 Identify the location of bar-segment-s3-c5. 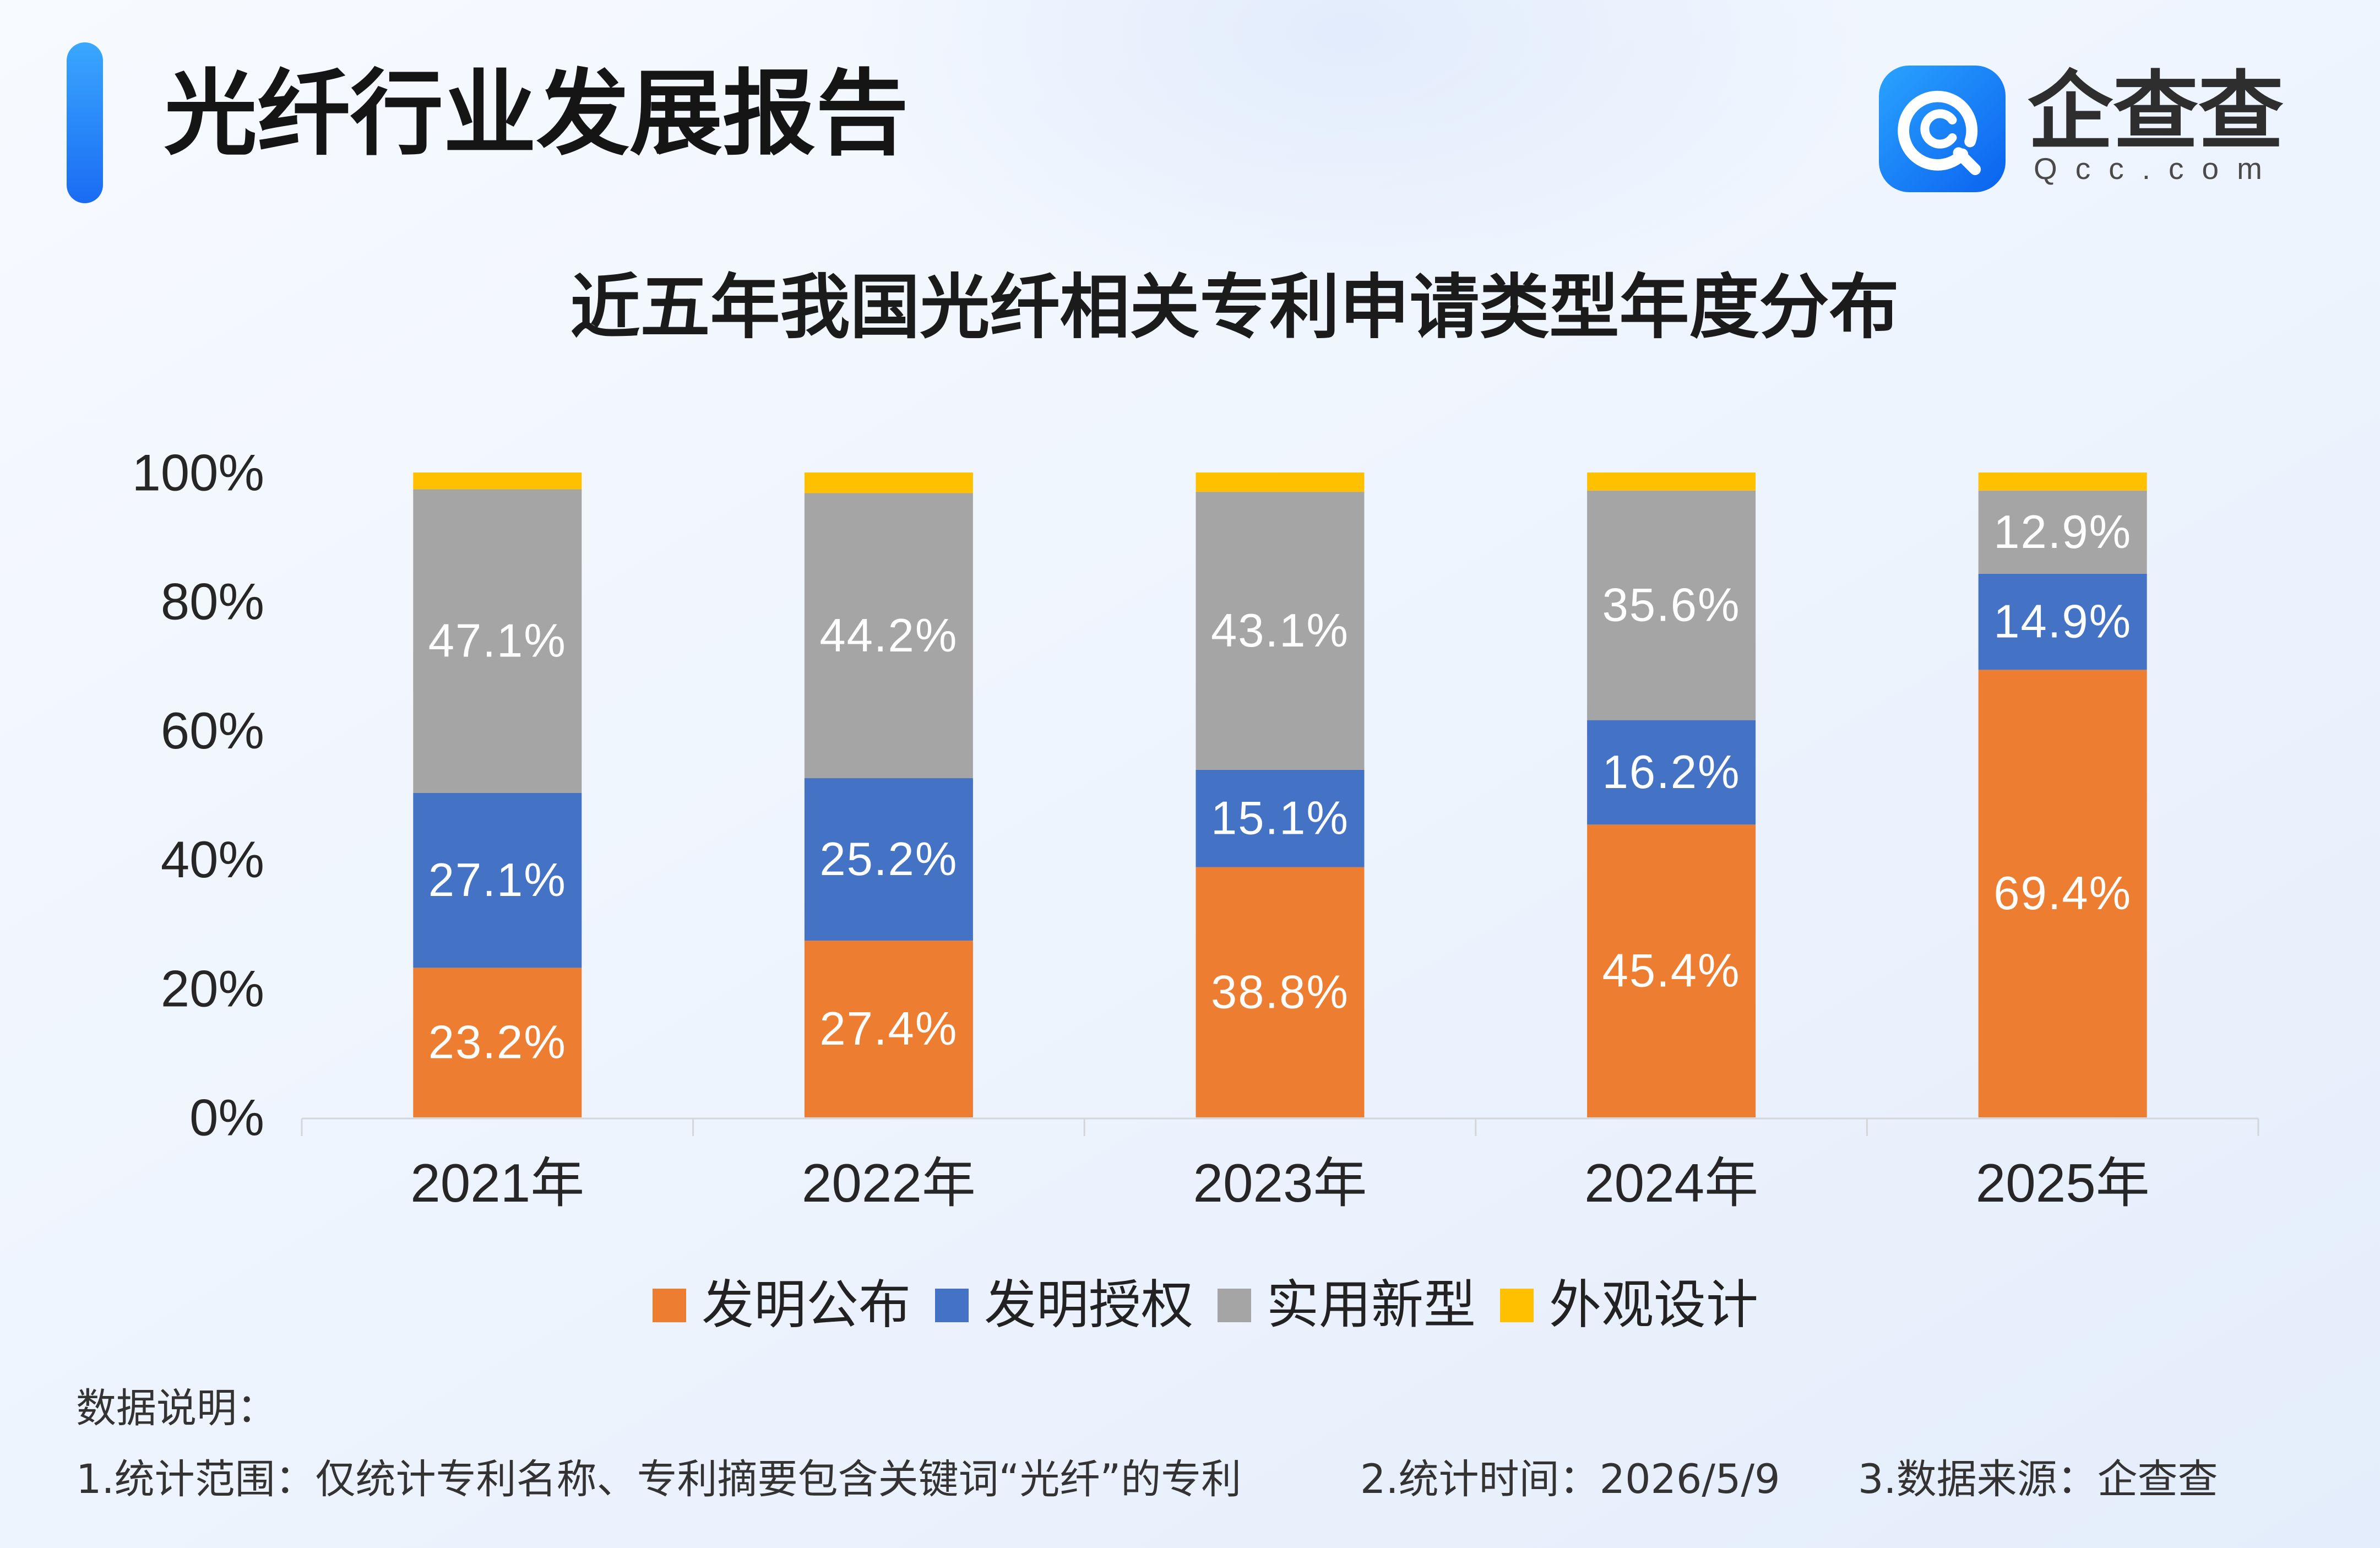
(2062, 532).